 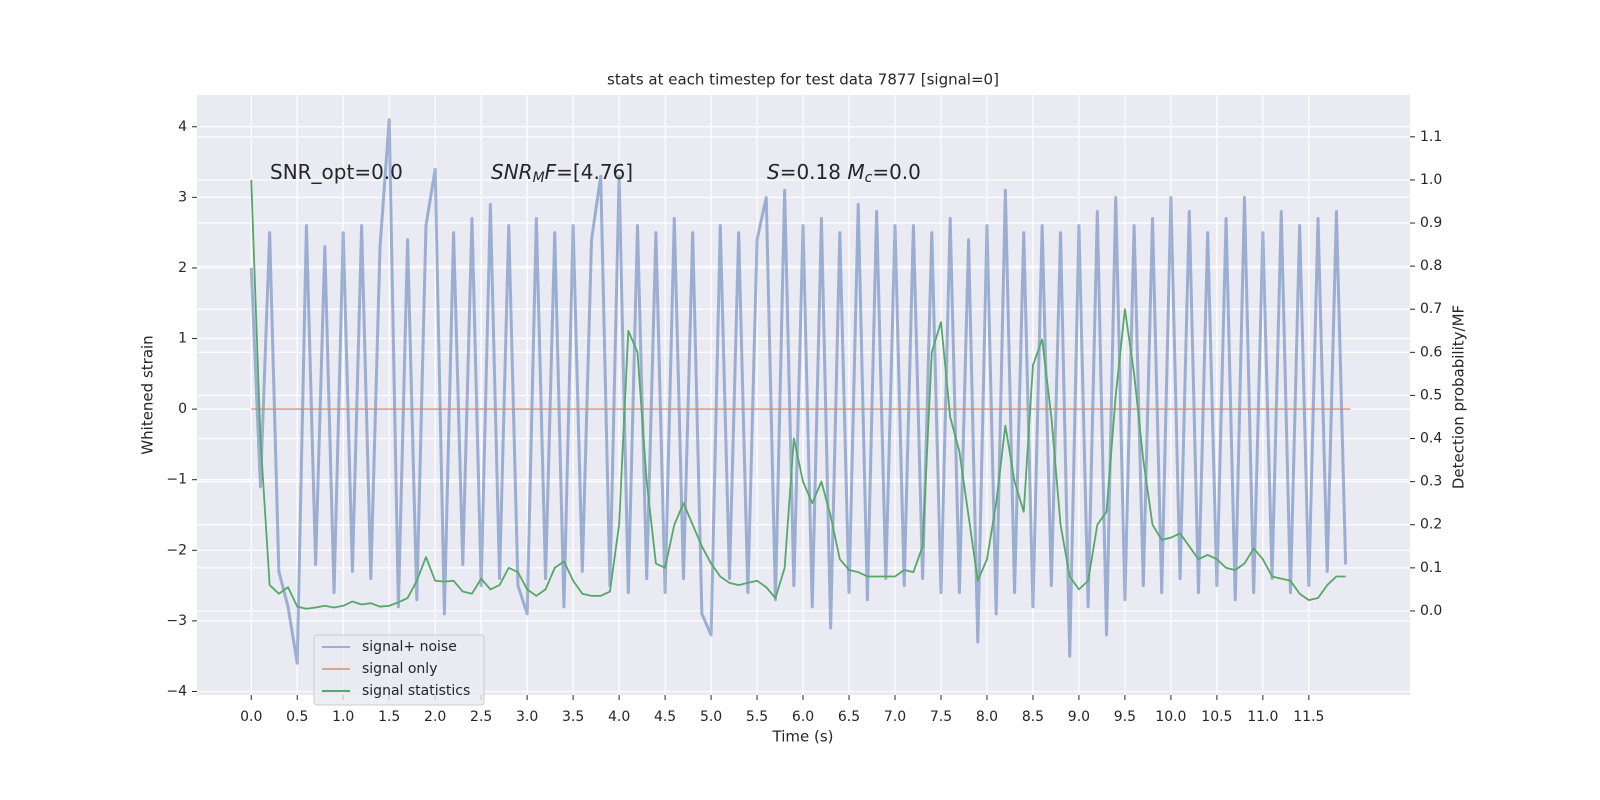 I want to click on annotation-part: SNR, so click(x=512, y=172).